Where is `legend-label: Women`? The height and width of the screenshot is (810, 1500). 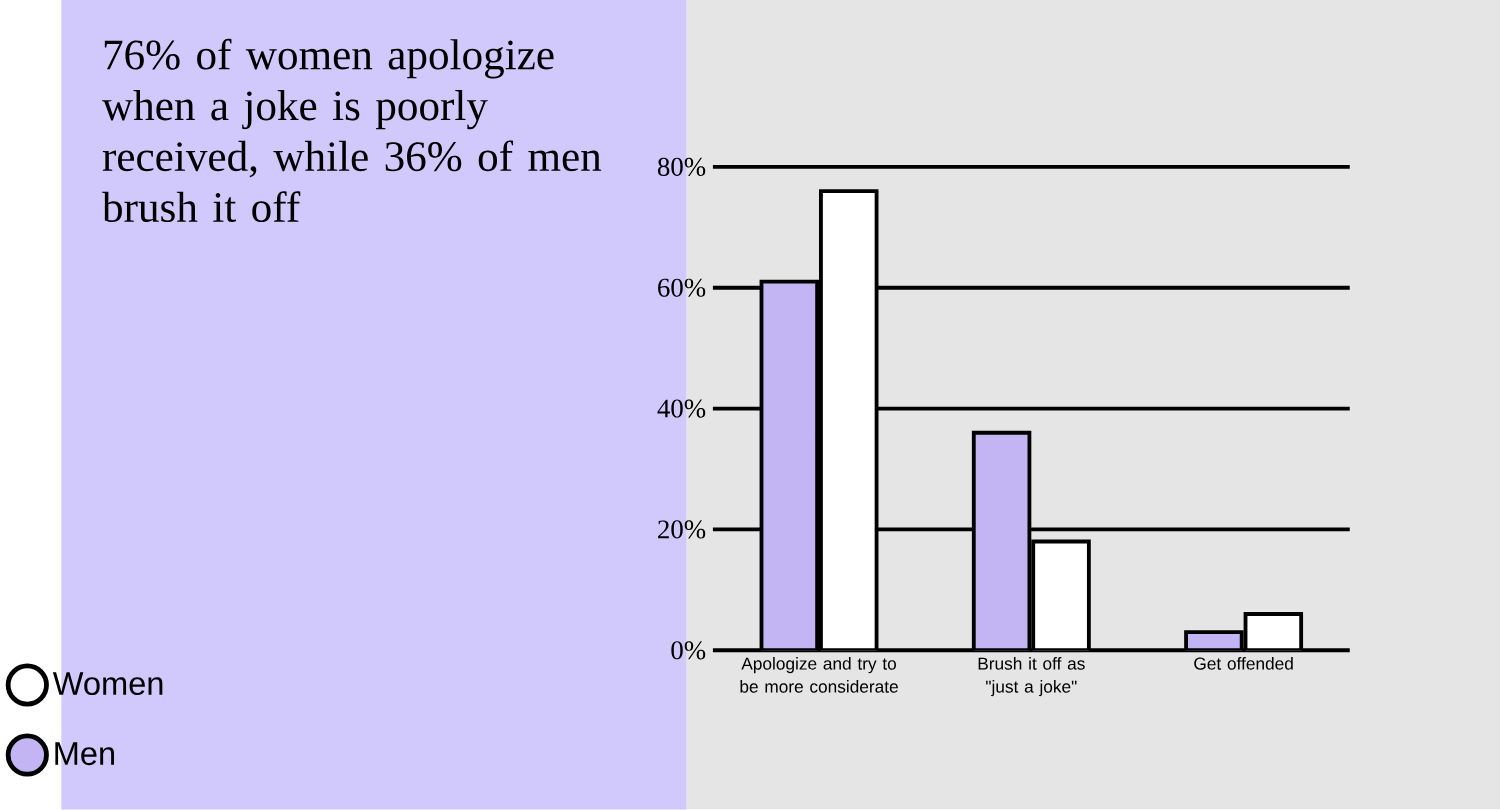 legend-label: Women is located at coordinates (107, 684).